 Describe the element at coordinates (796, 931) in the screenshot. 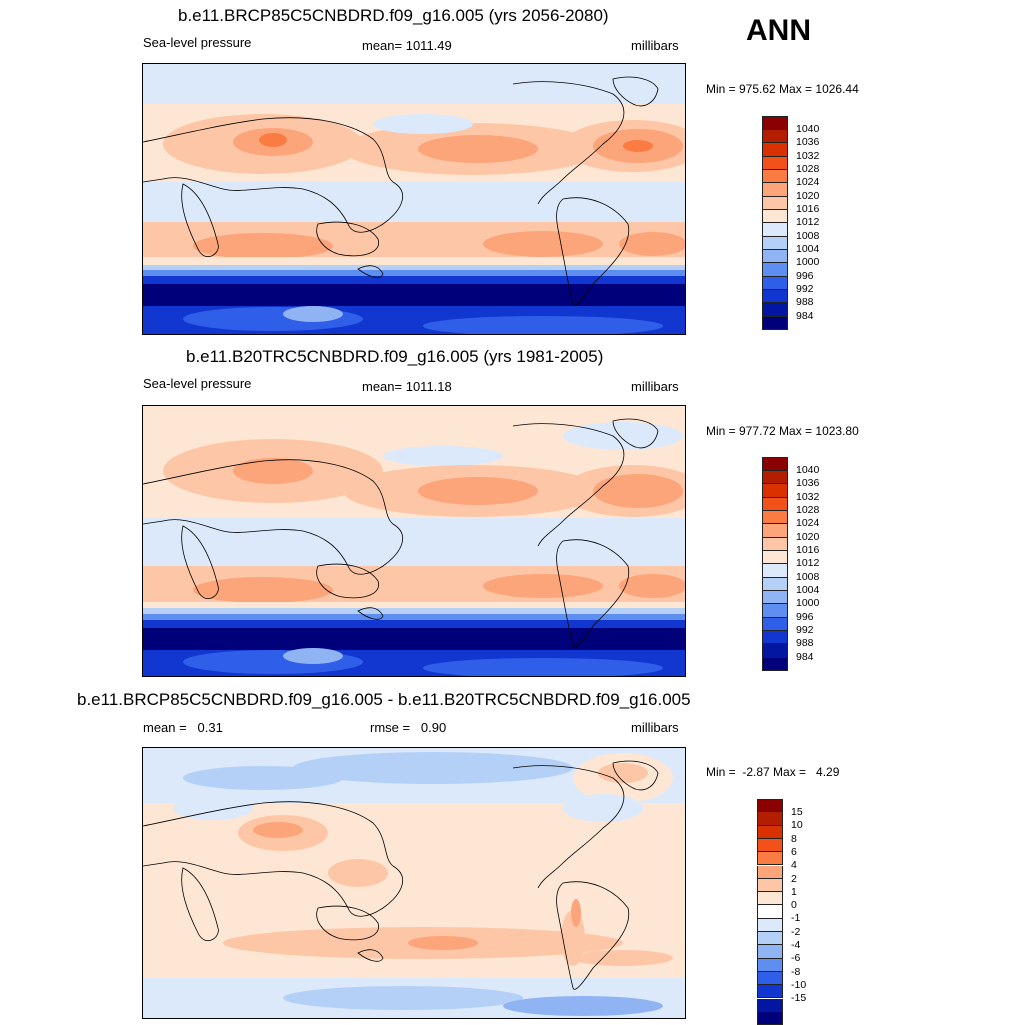

I see `panel3-colorbar-label: -2` at that location.